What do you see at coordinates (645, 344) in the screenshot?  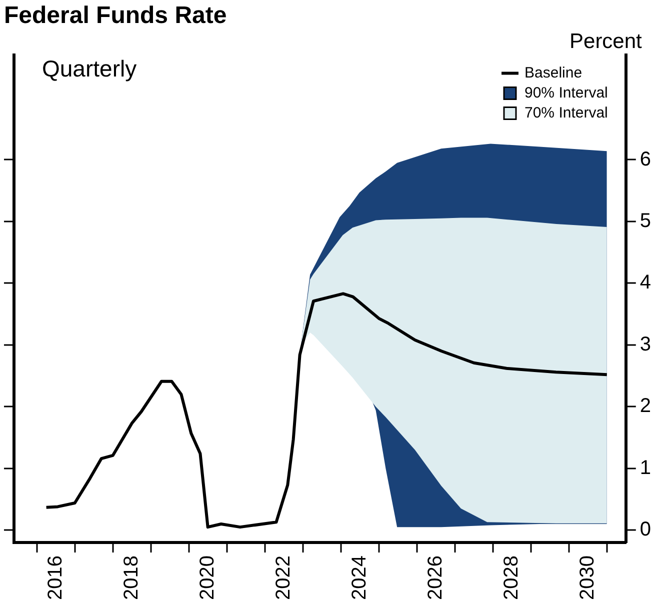 I see `y-tick-label: 3` at bounding box center [645, 344].